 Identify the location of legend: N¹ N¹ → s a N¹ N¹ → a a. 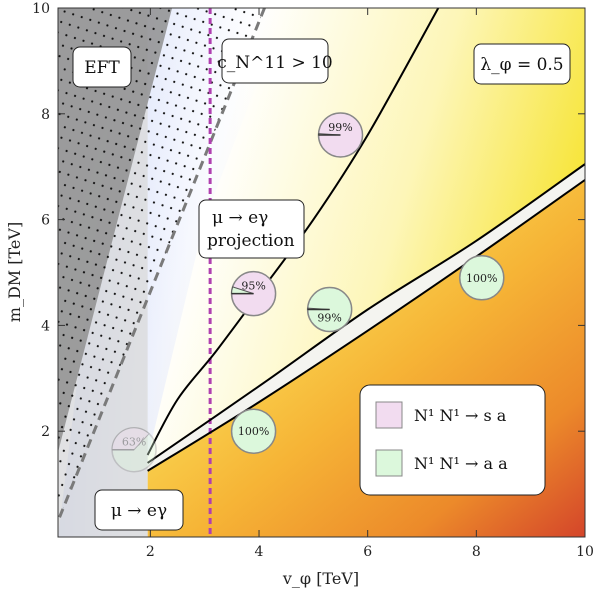
(452, 440).